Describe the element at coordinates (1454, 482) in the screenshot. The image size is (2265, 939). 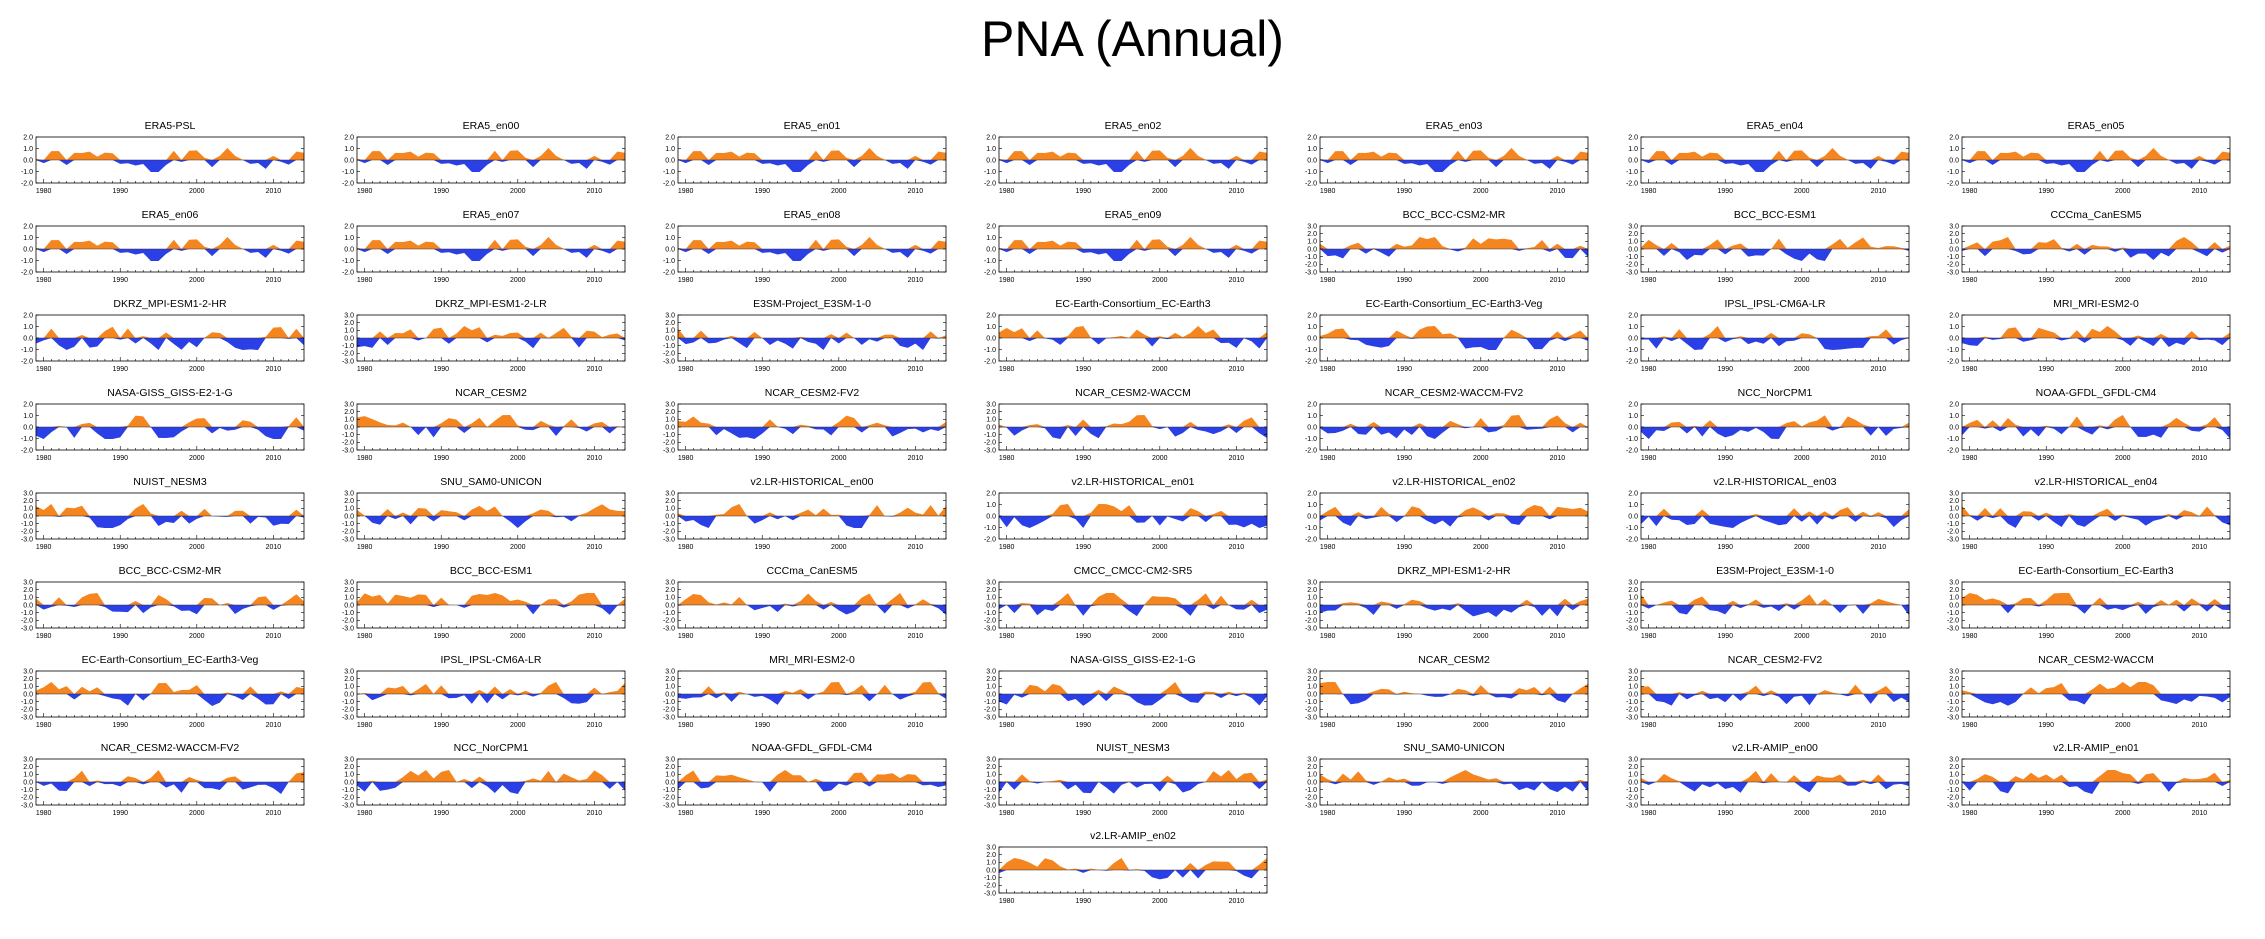
I see `panel-title: v2.LR-HISTORICAL_en02` at that location.